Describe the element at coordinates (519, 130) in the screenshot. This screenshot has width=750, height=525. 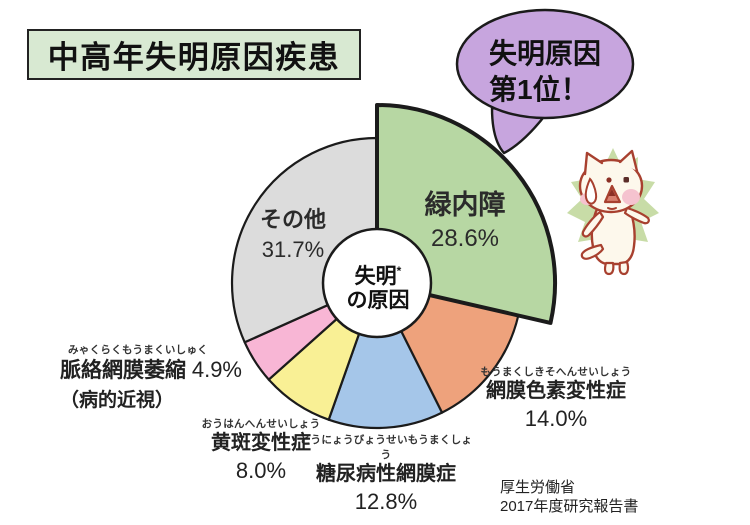
I see `speech-bubble-tail` at that location.